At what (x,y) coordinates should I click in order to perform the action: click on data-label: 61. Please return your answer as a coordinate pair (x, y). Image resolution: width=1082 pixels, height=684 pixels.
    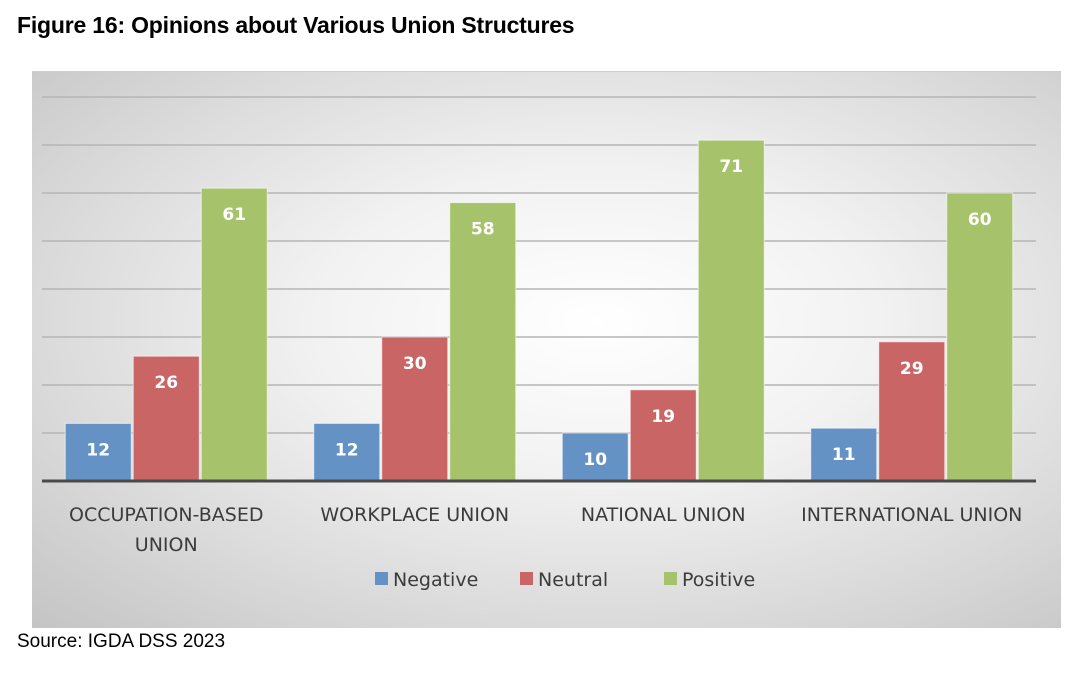
    Looking at the image, I should click on (234, 215).